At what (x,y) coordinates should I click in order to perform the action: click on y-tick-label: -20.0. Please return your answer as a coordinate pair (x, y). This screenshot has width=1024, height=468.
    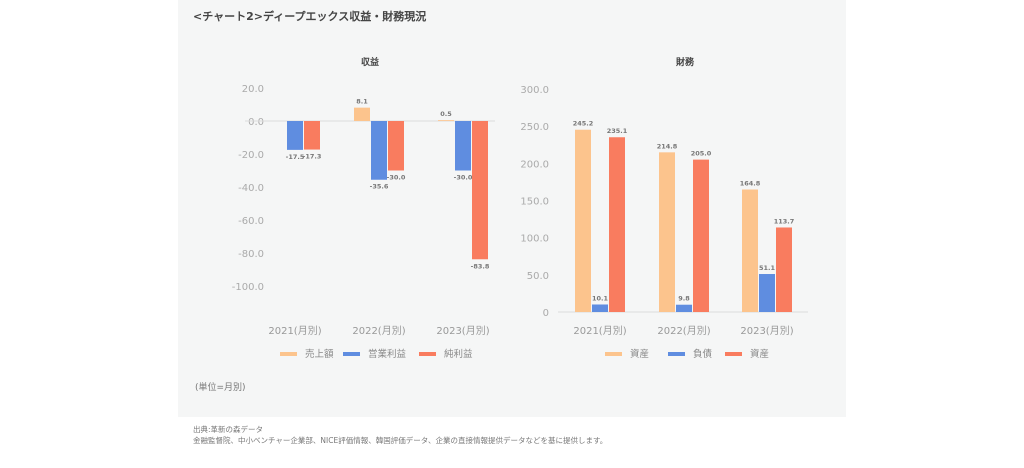
    Looking at the image, I should click on (251, 155).